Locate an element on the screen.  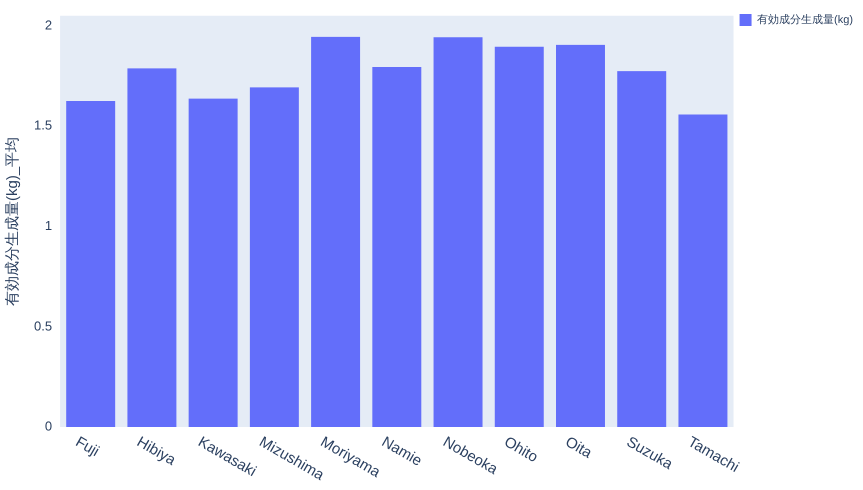
x-tick-label: Oita is located at coordinates (579, 447).